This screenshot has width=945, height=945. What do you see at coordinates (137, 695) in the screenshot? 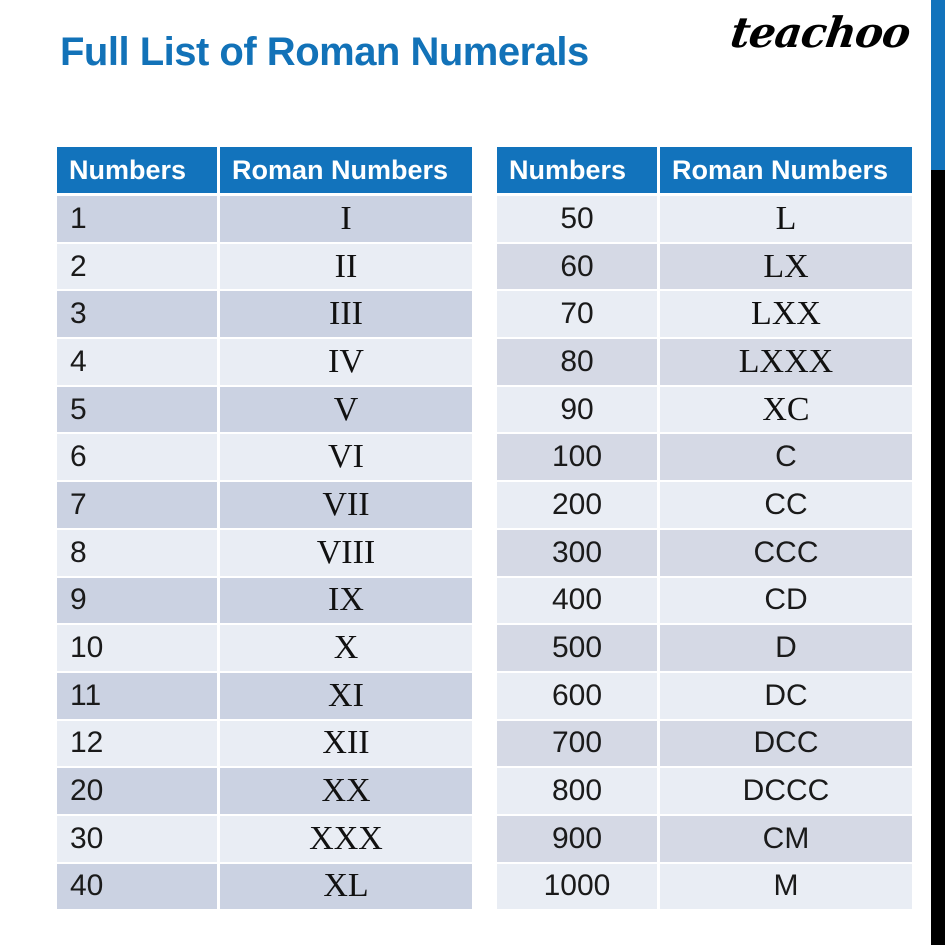
I see `number-cell: 11` at bounding box center [137, 695].